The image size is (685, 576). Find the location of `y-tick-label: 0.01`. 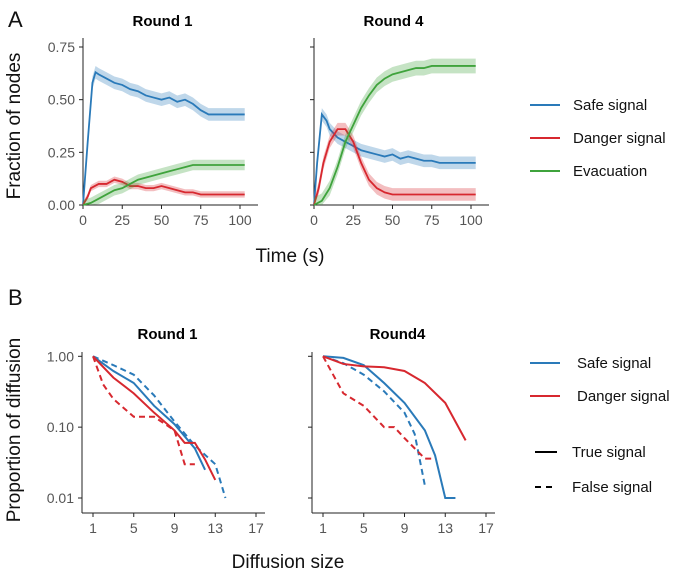

y-tick-label: 0.01 is located at coordinates (60, 498).